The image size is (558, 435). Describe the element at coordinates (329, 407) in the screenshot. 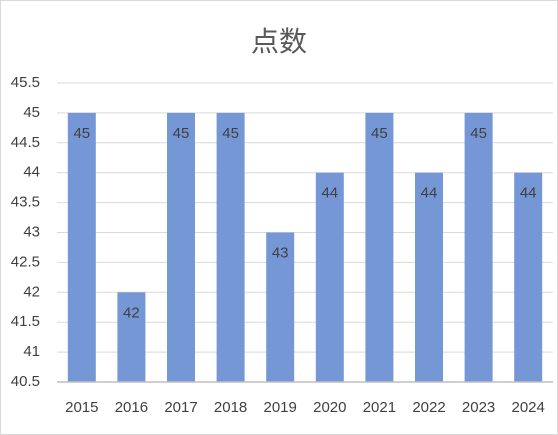

I see `x-tick-label: 2020` at that location.